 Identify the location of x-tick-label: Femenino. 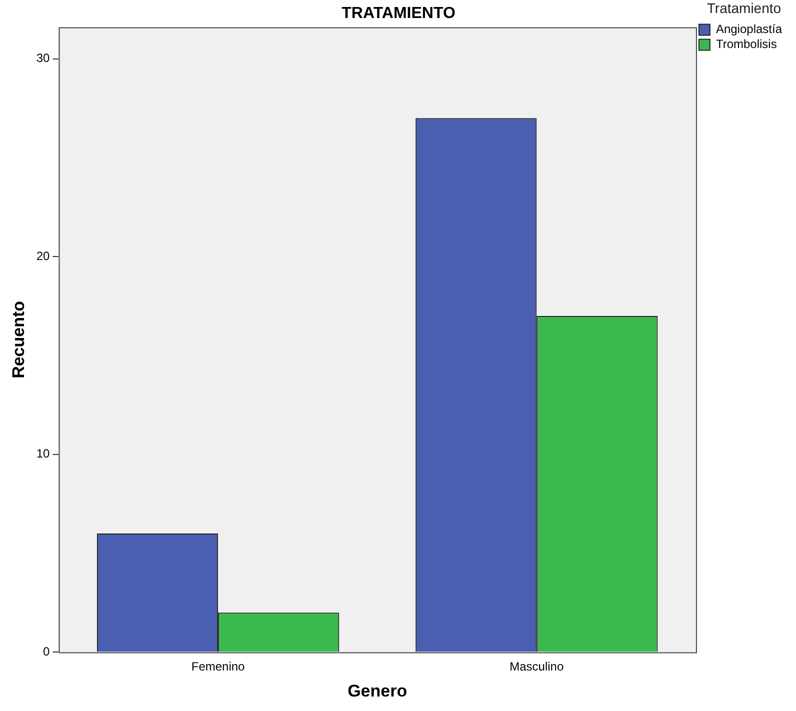
(218, 667).